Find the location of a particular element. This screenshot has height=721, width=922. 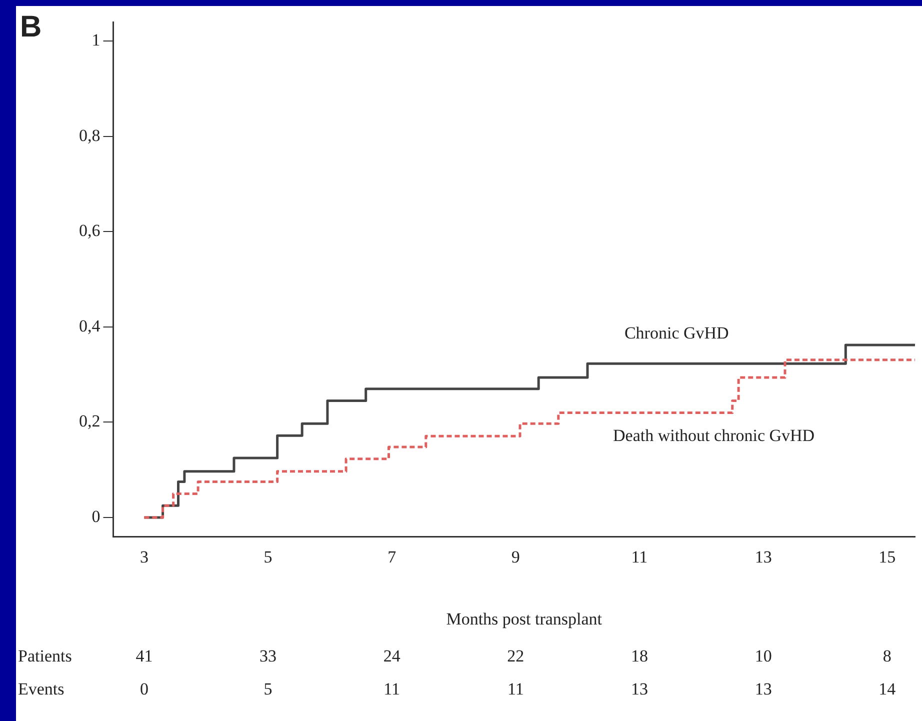

y-tick-label: 0 is located at coordinates (96, 516).